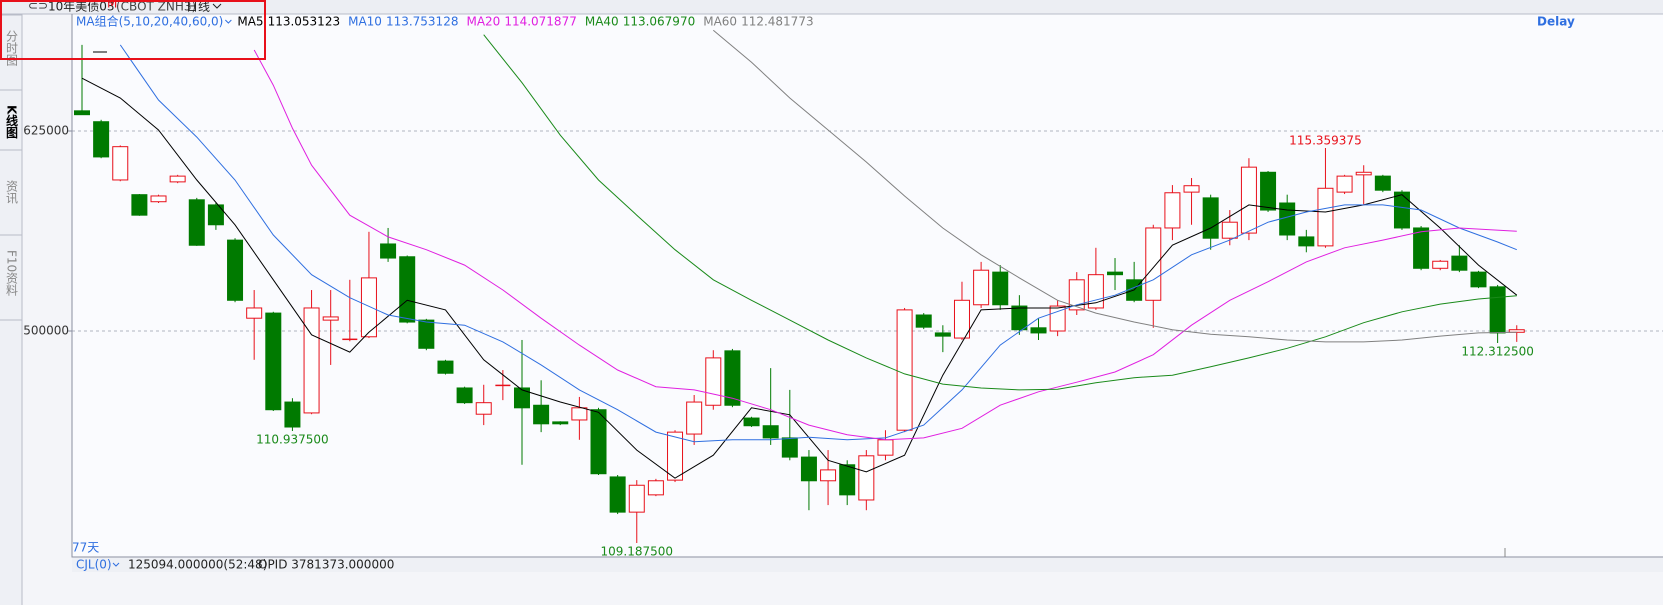 Image resolution: width=1663 pixels, height=605 pixels. What do you see at coordinates (1556, 22) in the screenshot?
I see `delay: Delay` at bounding box center [1556, 22].